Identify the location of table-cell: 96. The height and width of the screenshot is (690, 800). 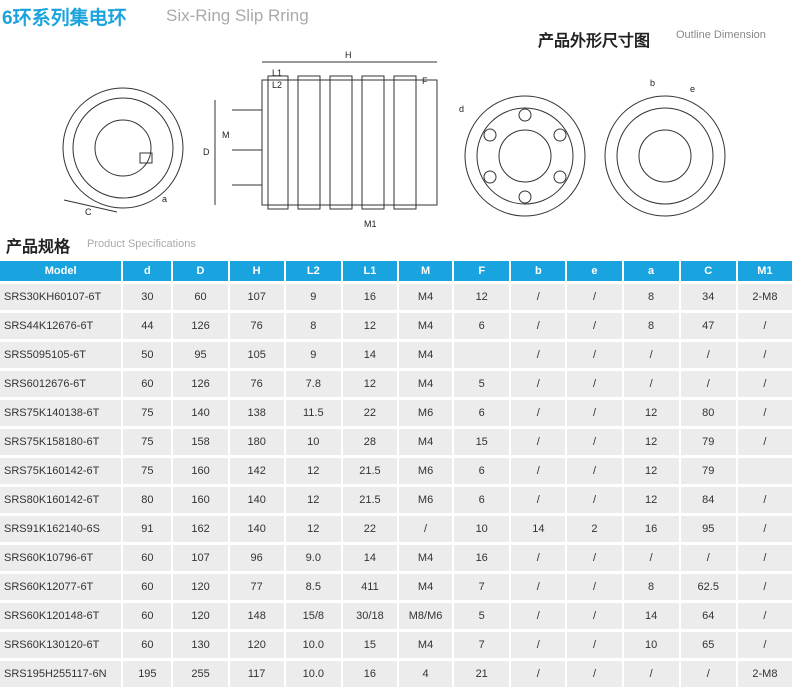
(256, 558).